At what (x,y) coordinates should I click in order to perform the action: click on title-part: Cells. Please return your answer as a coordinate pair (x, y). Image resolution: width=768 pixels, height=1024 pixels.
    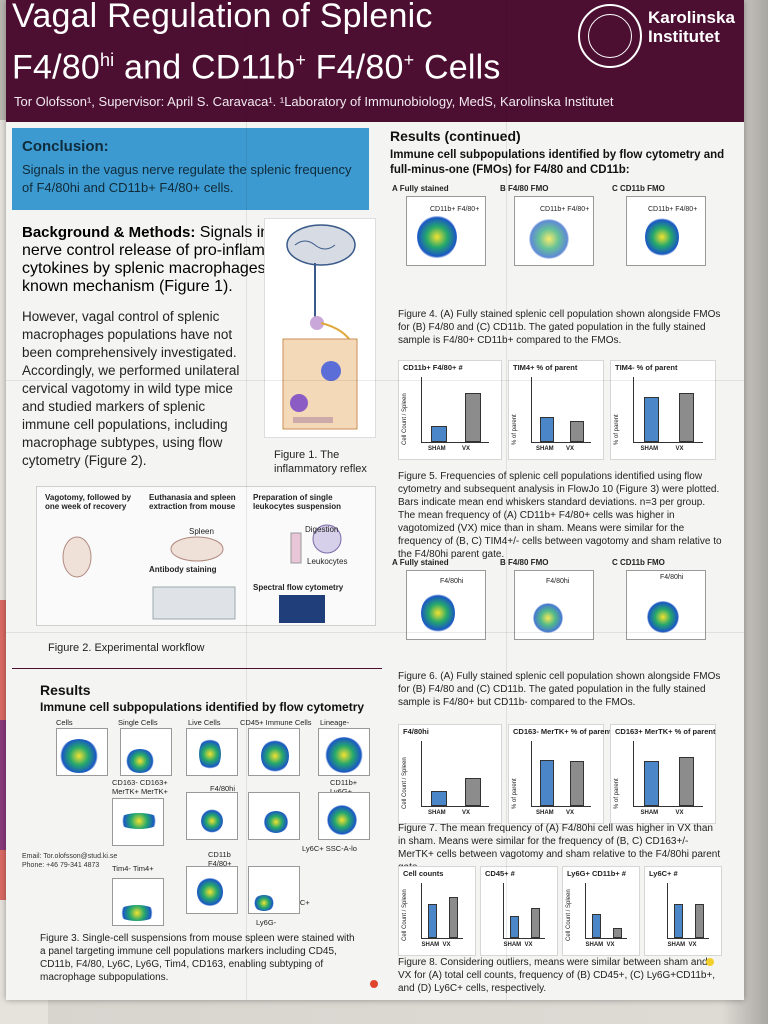
    Looking at the image, I should click on (457, 67).